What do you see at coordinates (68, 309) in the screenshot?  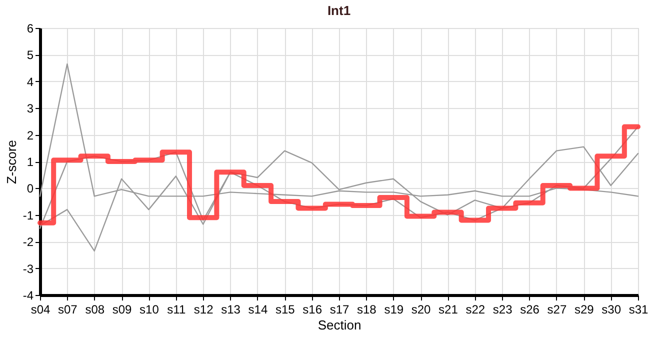 I see `x-tick-label: s07` at bounding box center [68, 309].